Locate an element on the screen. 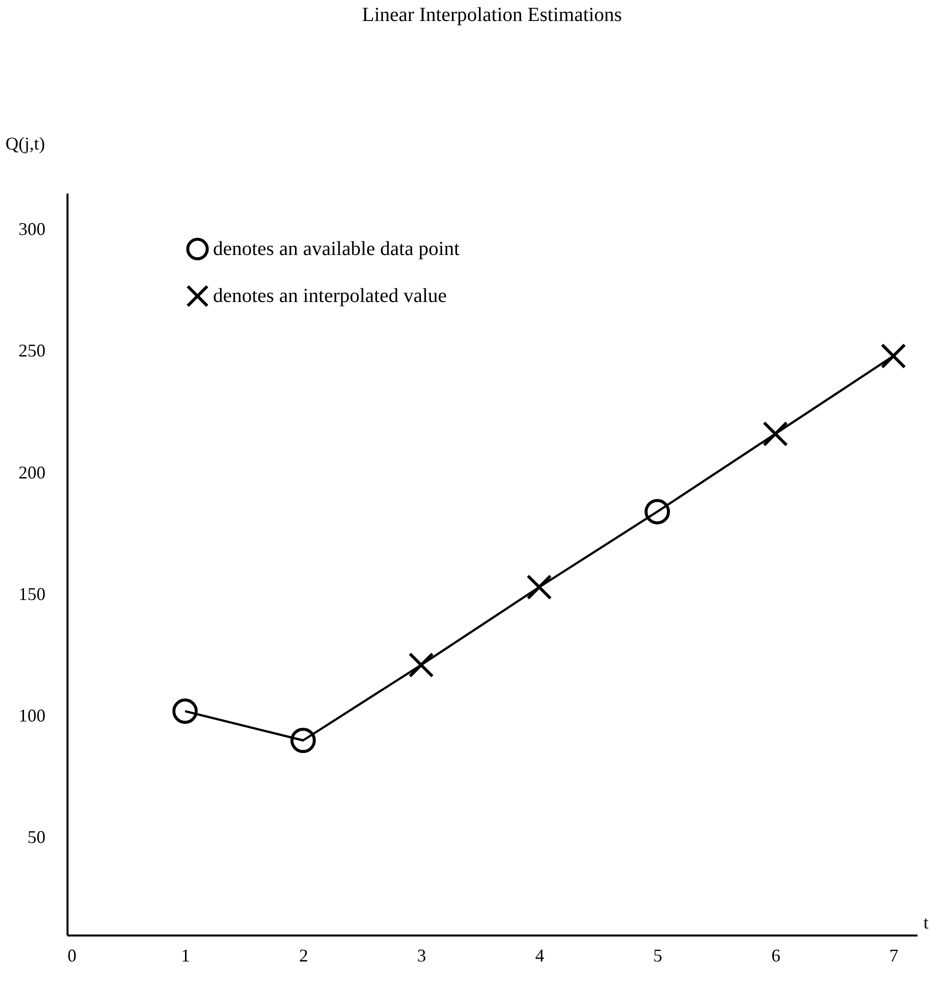 The width and height of the screenshot is (942, 984). y-tick-label: 250 is located at coordinates (32, 350).